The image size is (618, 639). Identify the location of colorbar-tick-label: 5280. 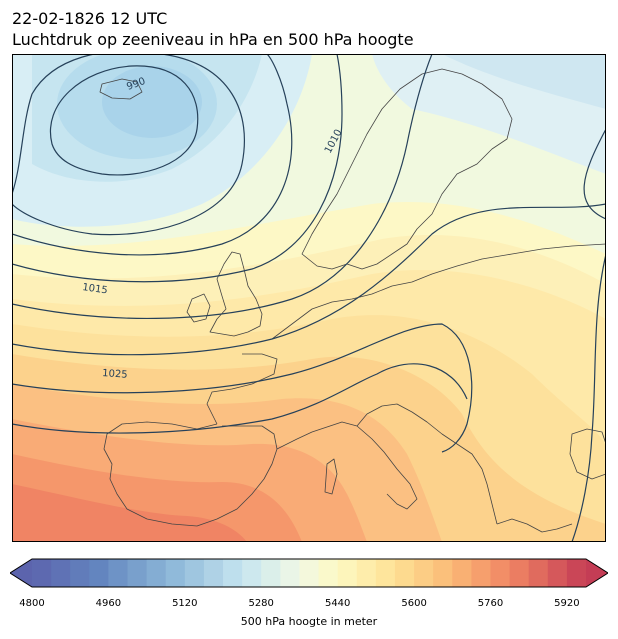
(261, 603).